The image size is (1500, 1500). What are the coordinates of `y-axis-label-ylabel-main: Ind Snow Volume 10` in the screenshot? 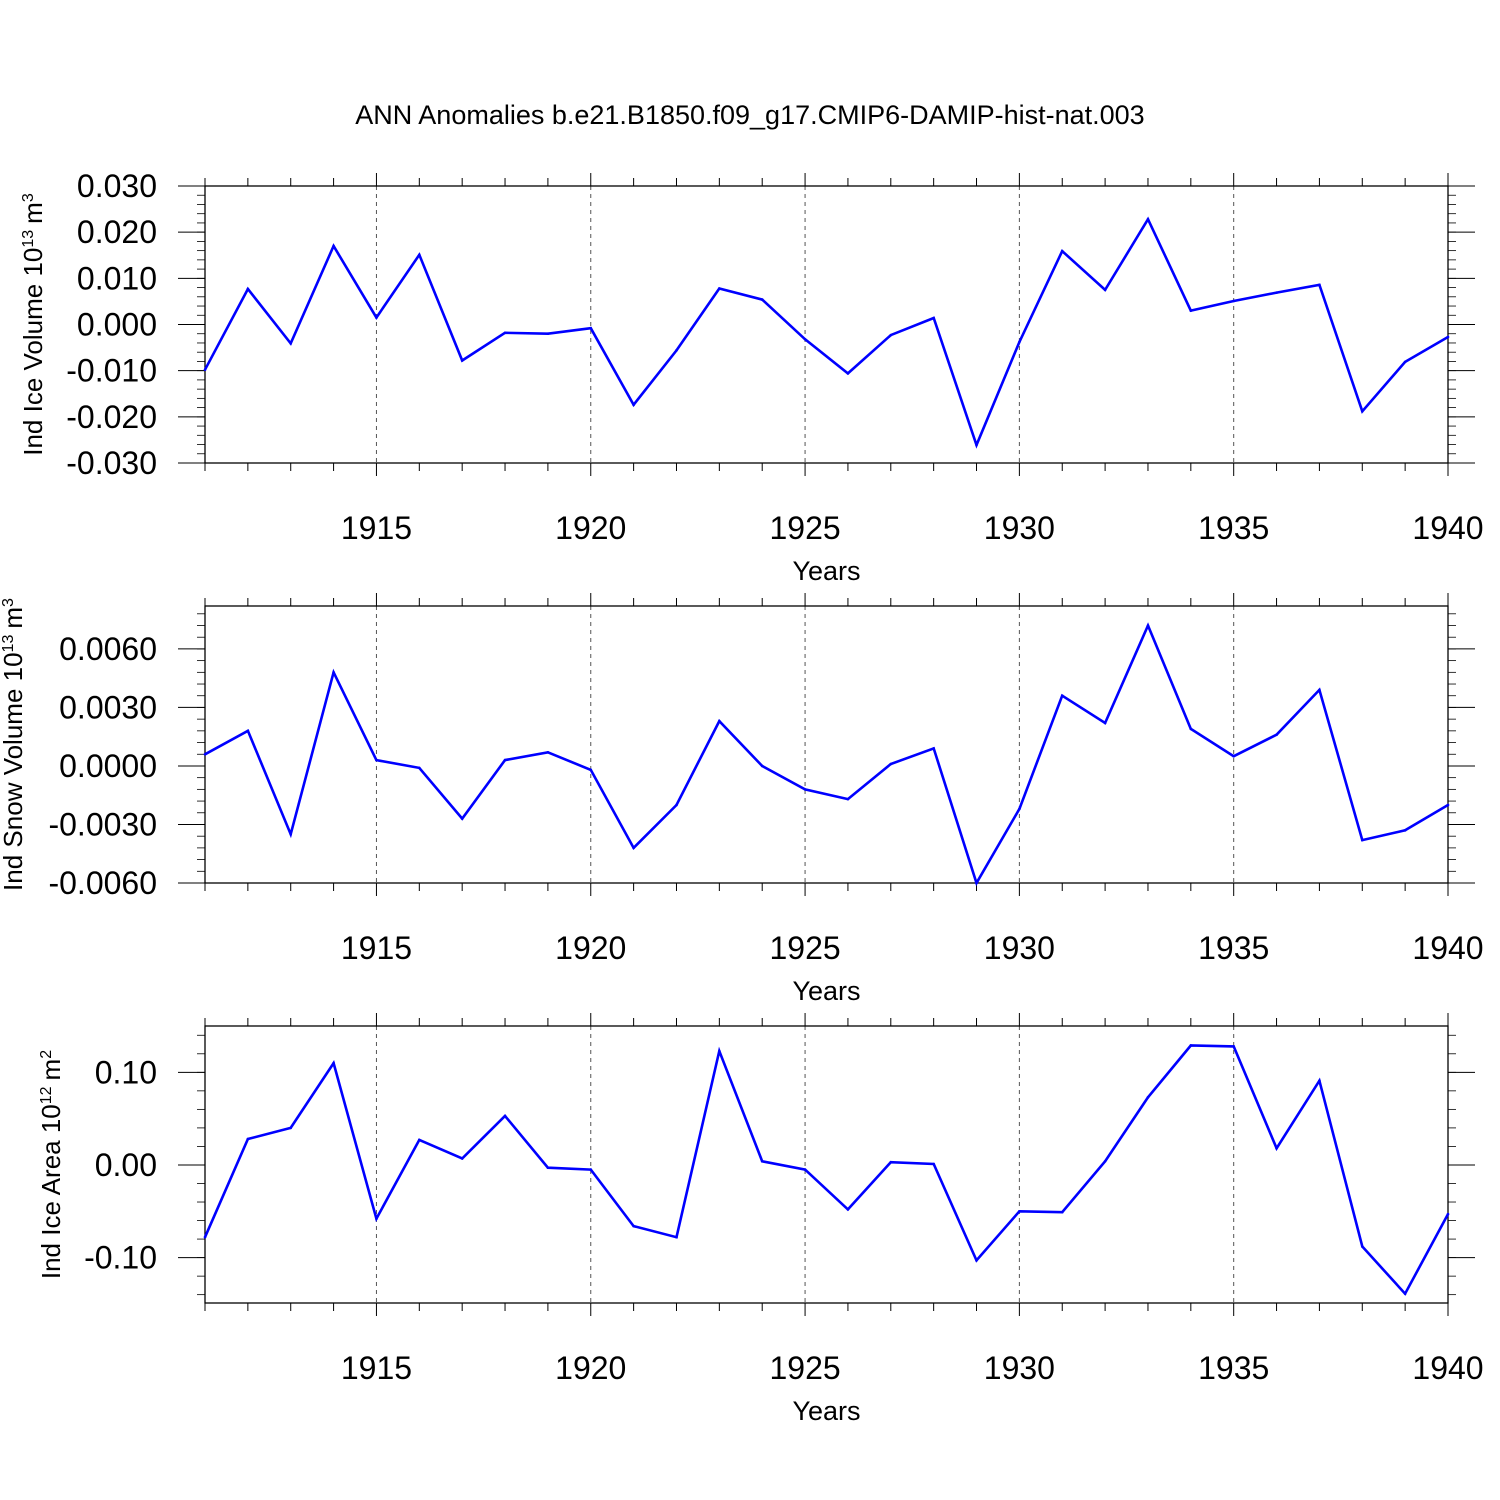 It's located at (14, 771).